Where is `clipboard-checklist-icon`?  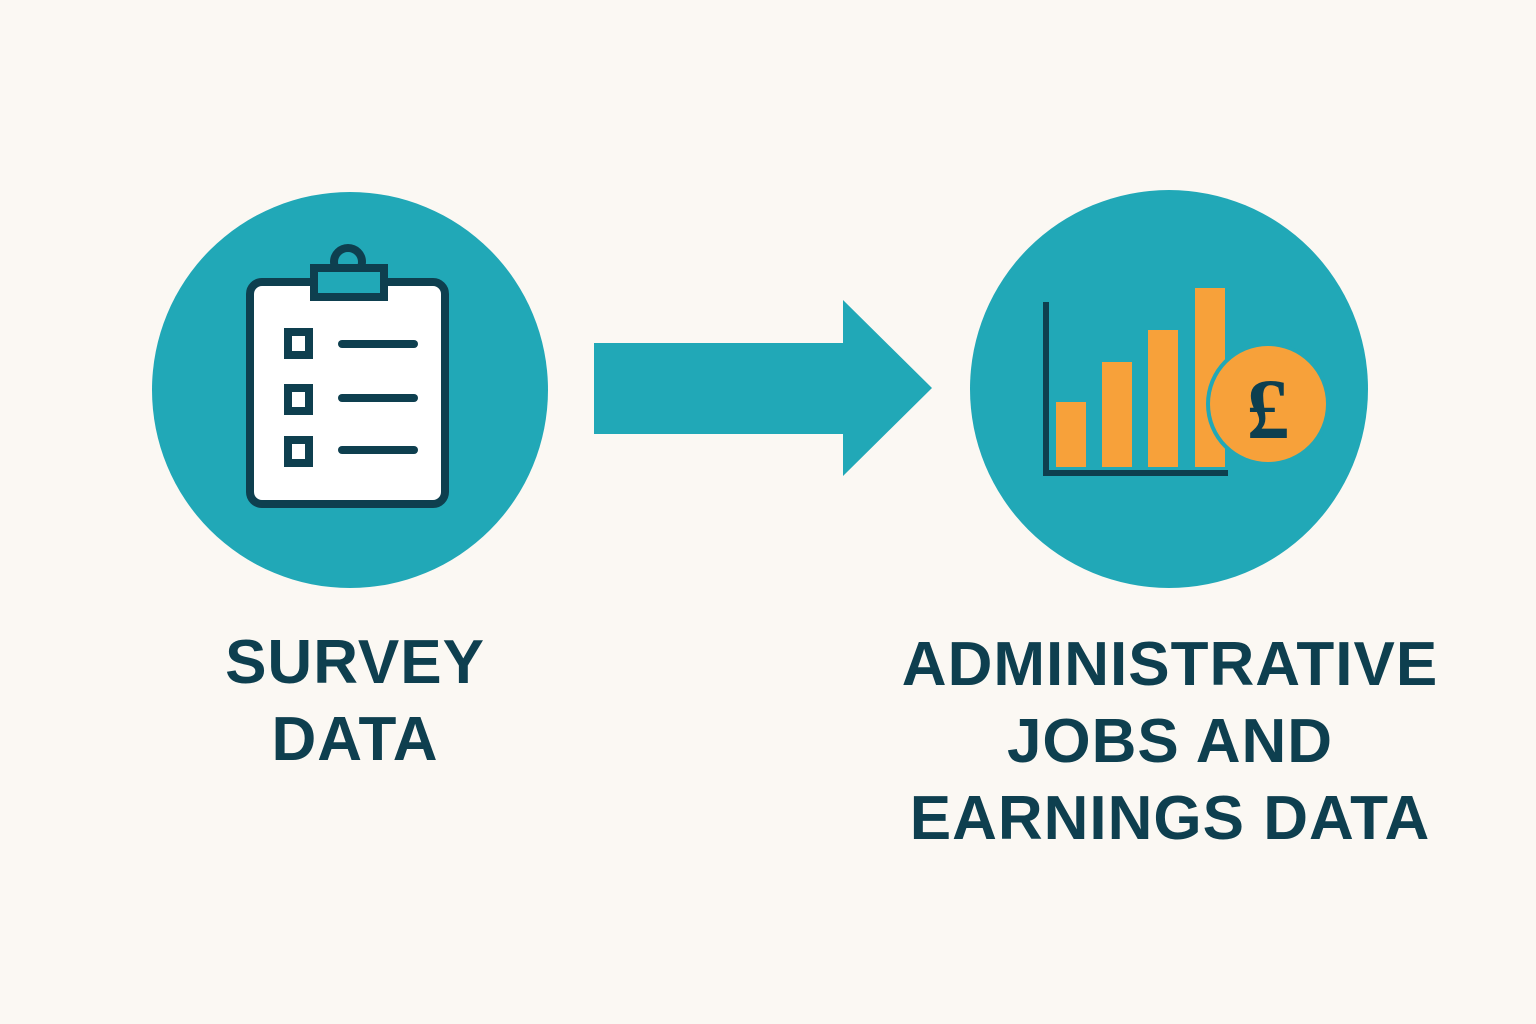 clipboard-checklist-icon is located at coordinates (347, 376).